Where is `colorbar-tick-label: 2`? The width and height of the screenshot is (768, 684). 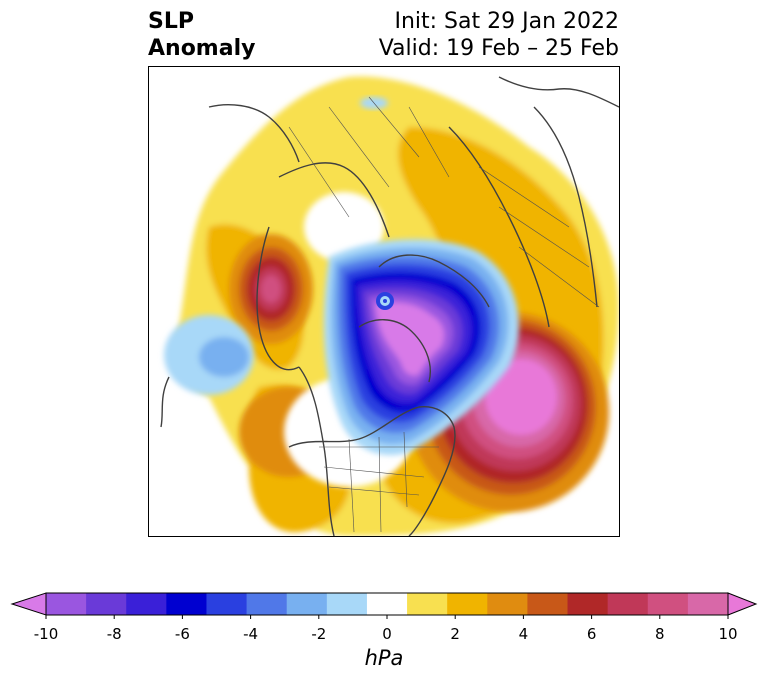
colorbar-tick-label: 2 is located at coordinates (455, 634).